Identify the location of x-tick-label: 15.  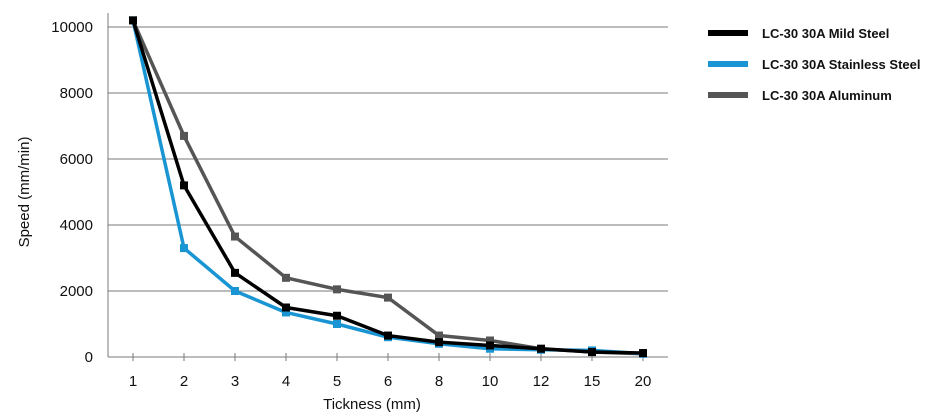
(592, 381).